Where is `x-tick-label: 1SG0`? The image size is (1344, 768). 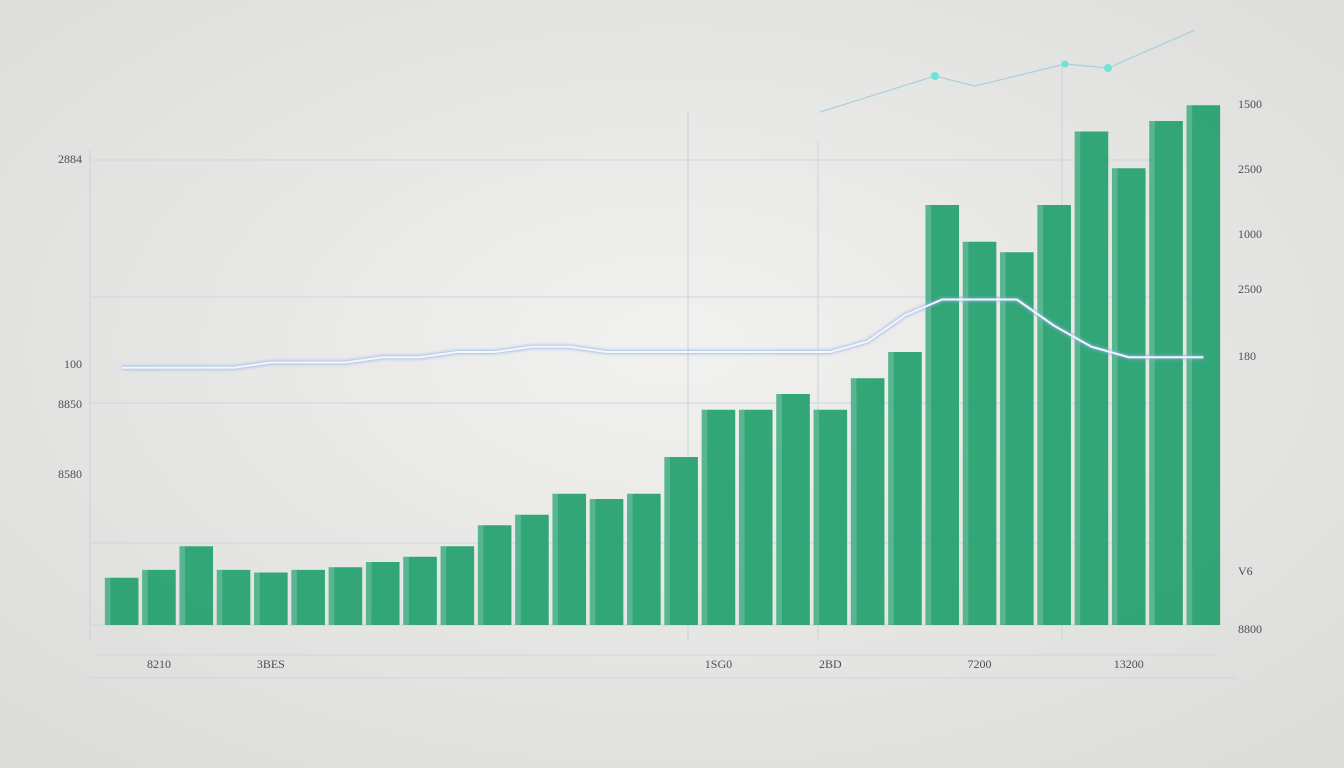
x-tick-label: 1SG0 is located at coordinates (718, 664).